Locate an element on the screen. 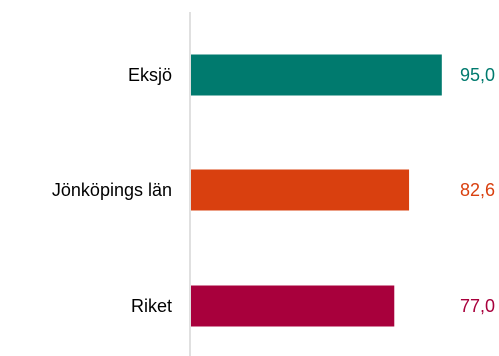 This screenshot has width=499, height=356. category-label: Eksjö is located at coordinates (150, 75).